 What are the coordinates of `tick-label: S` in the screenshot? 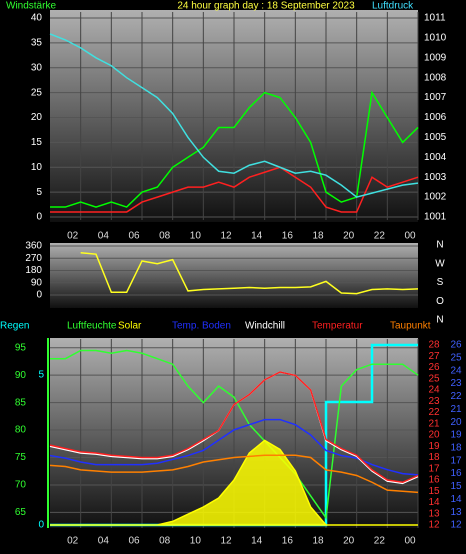 It's located at (440, 282).